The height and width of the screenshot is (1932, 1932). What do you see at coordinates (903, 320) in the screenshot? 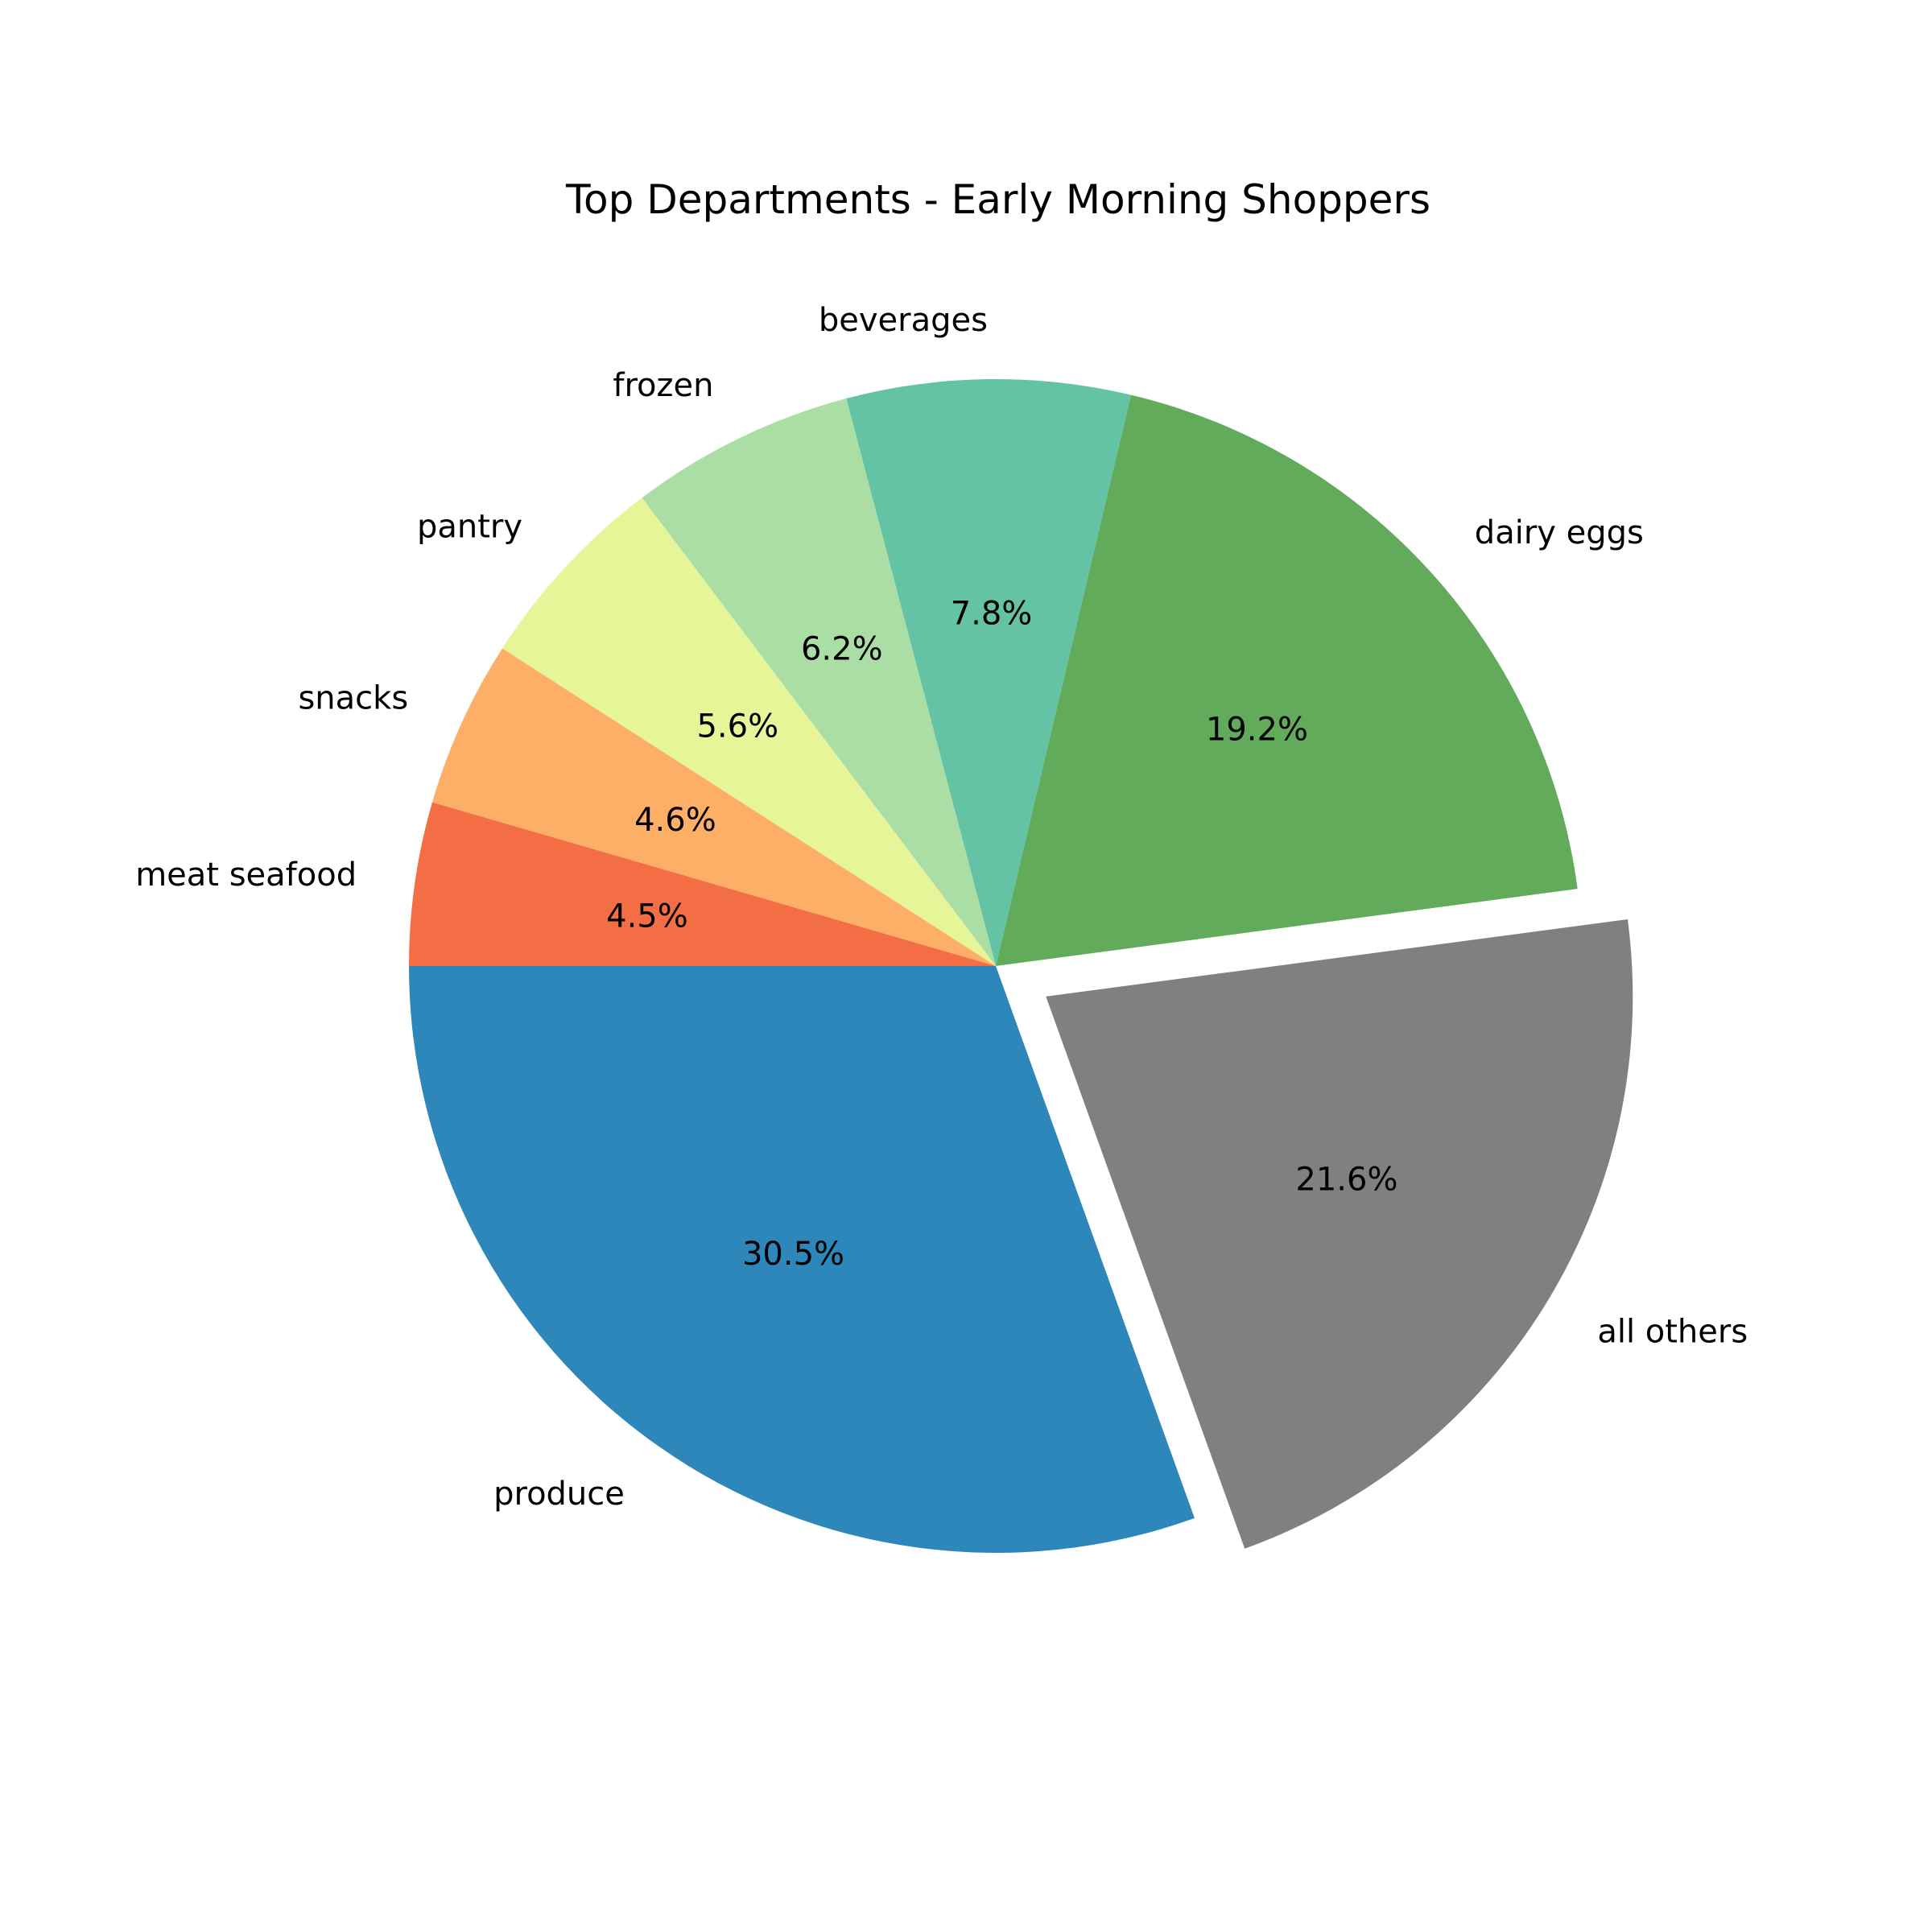
I see `slice-label-beverages: beverages` at bounding box center [903, 320].